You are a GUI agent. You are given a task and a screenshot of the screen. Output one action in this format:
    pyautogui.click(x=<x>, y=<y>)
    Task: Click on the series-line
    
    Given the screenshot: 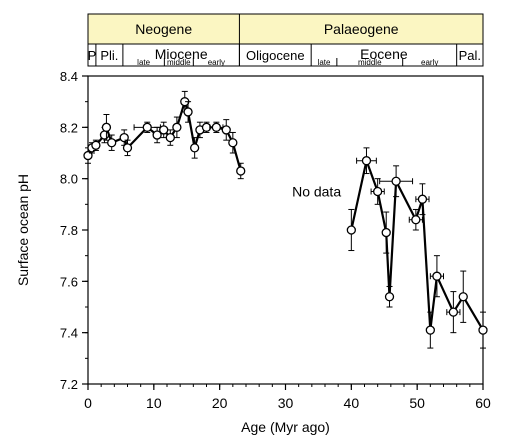 What is the action you would take?
    pyautogui.click(x=164, y=136)
    